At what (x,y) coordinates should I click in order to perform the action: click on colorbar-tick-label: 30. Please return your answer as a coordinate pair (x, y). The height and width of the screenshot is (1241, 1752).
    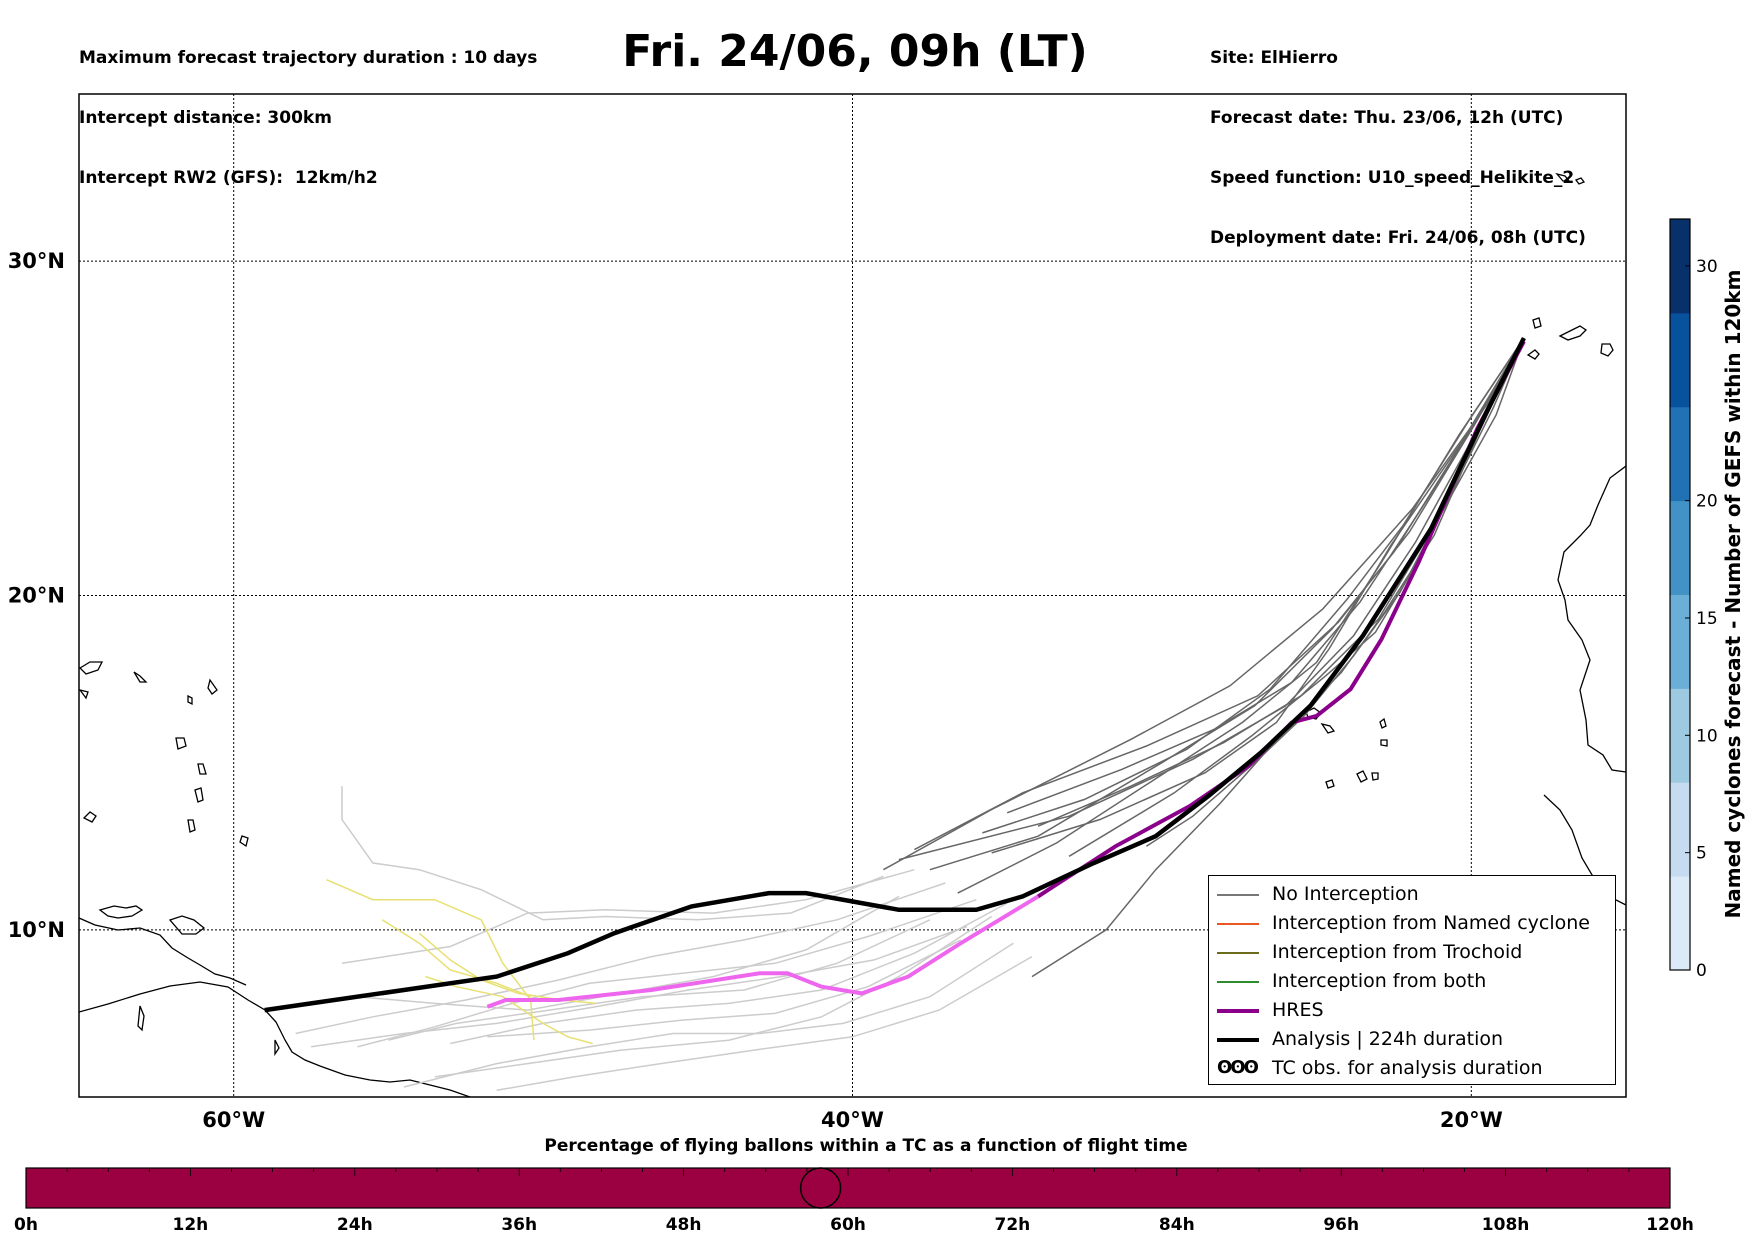
    Looking at the image, I should click on (1707, 267).